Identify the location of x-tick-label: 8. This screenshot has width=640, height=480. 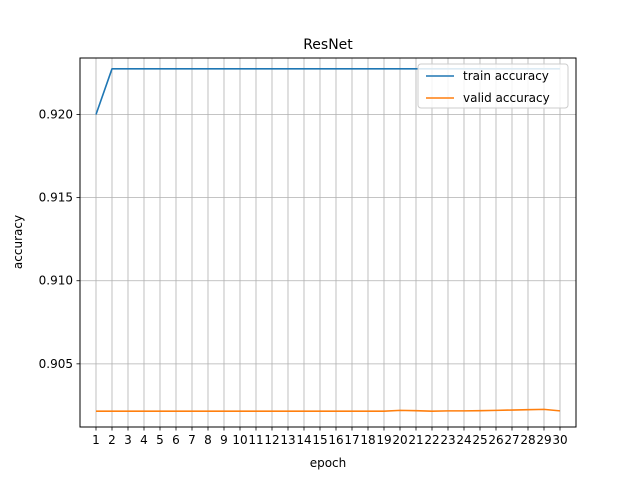
(208, 440).